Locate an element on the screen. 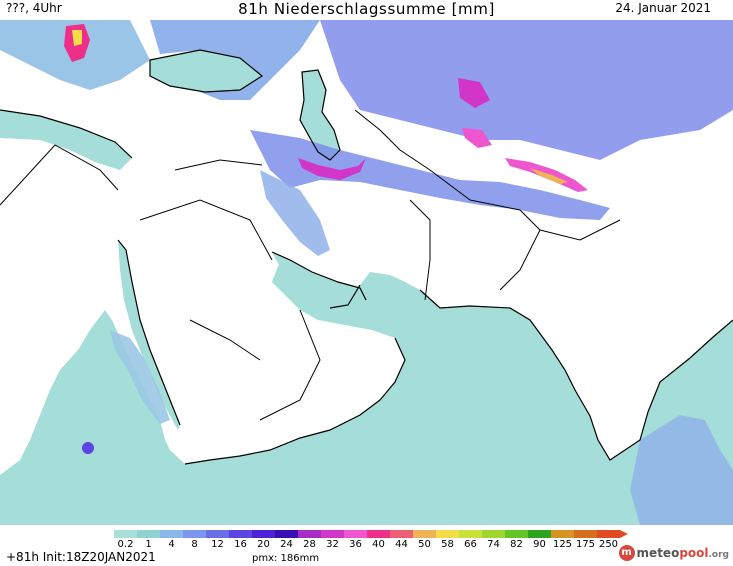 Image resolution: width=733 pixels, height=566 pixels. valid-time-label: ???, 4Uhr is located at coordinates (34, 8).